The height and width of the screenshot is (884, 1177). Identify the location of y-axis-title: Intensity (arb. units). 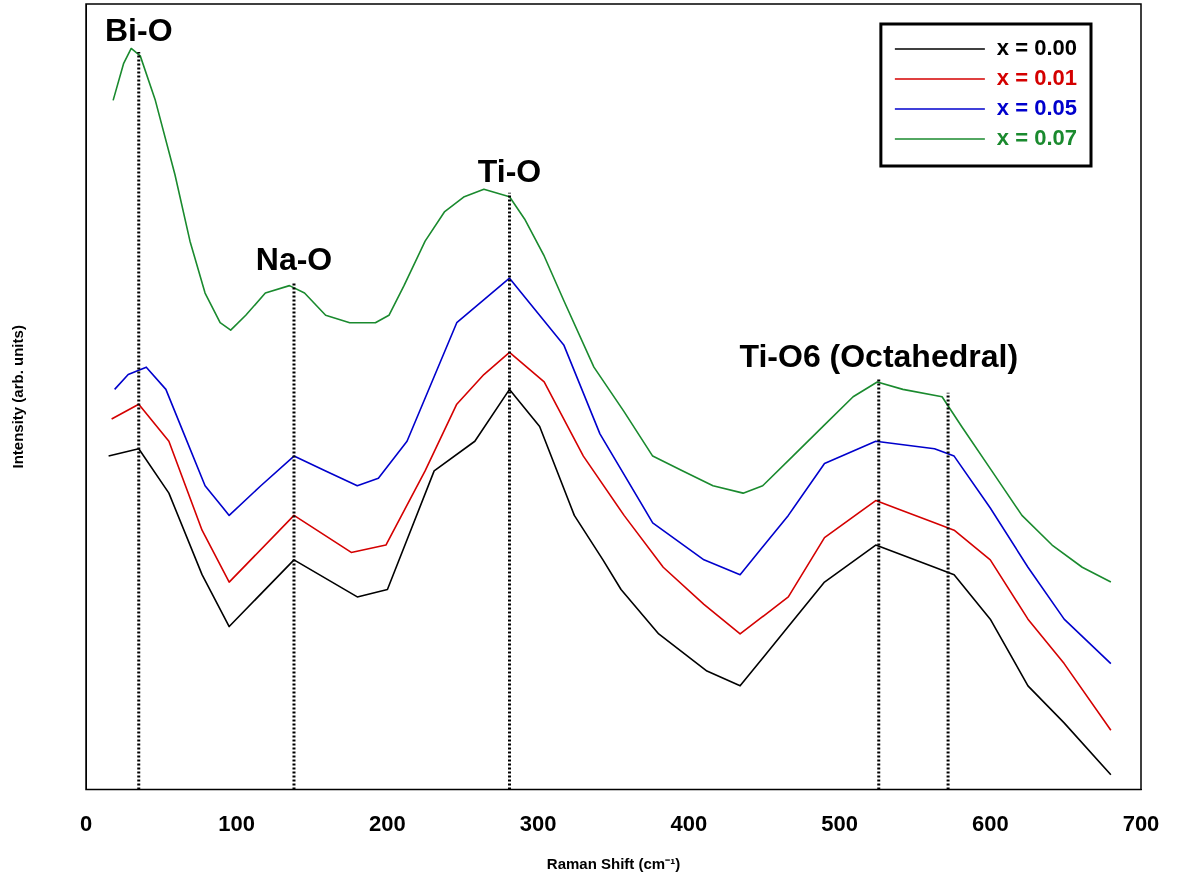
(18, 397).